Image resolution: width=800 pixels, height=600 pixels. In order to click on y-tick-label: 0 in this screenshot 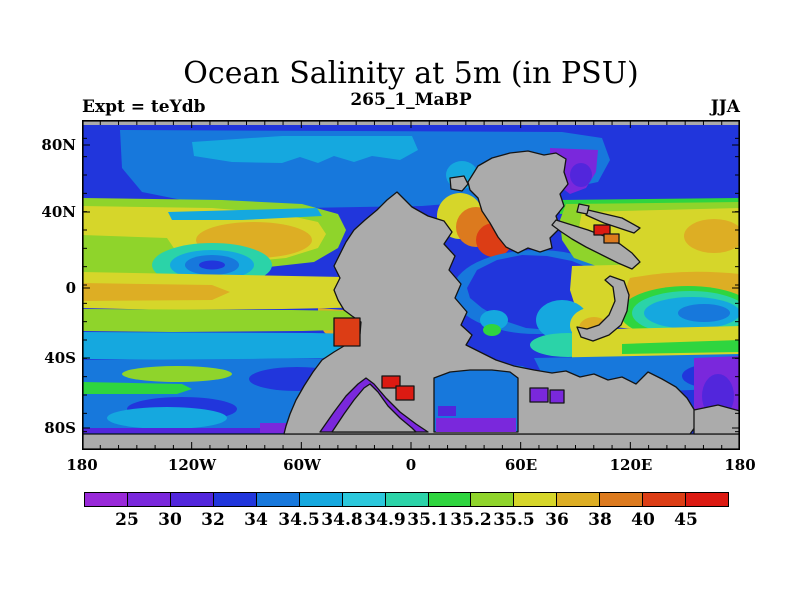, I will do `click(70, 288)`.